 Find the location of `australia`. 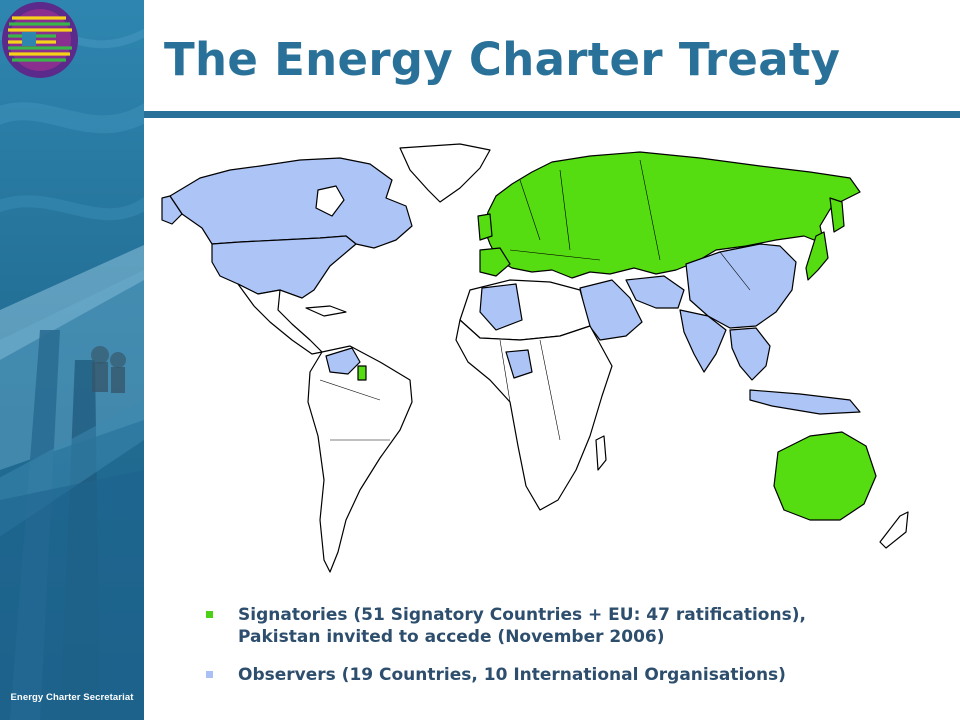

australia is located at coordinates (825, 476).